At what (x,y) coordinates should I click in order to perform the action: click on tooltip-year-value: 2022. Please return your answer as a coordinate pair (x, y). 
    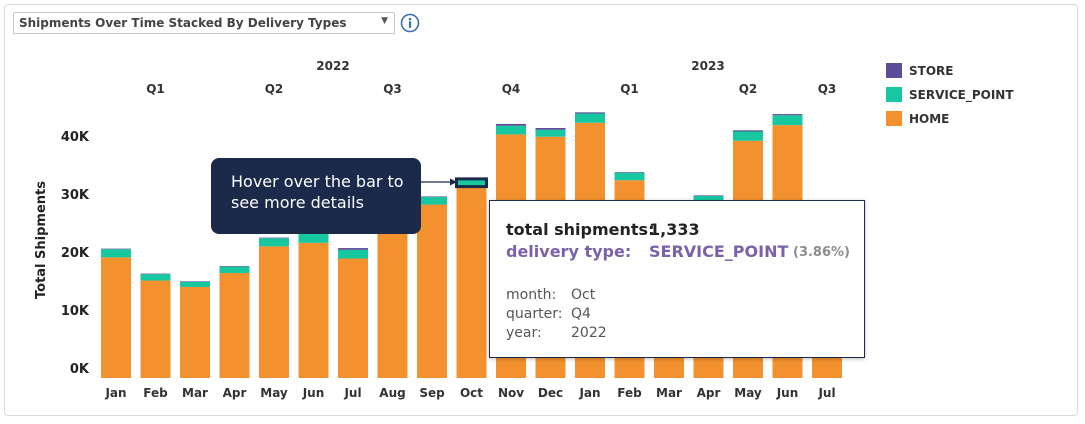
    Looking at the image, I should click on (589, 333).